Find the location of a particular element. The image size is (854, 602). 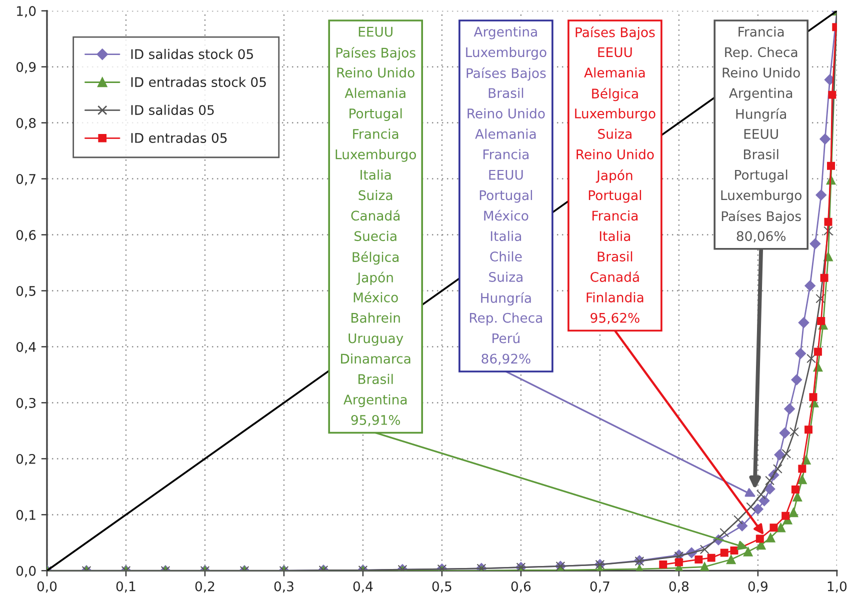

annotation: 95,91% is located at coordinates (375, 420).